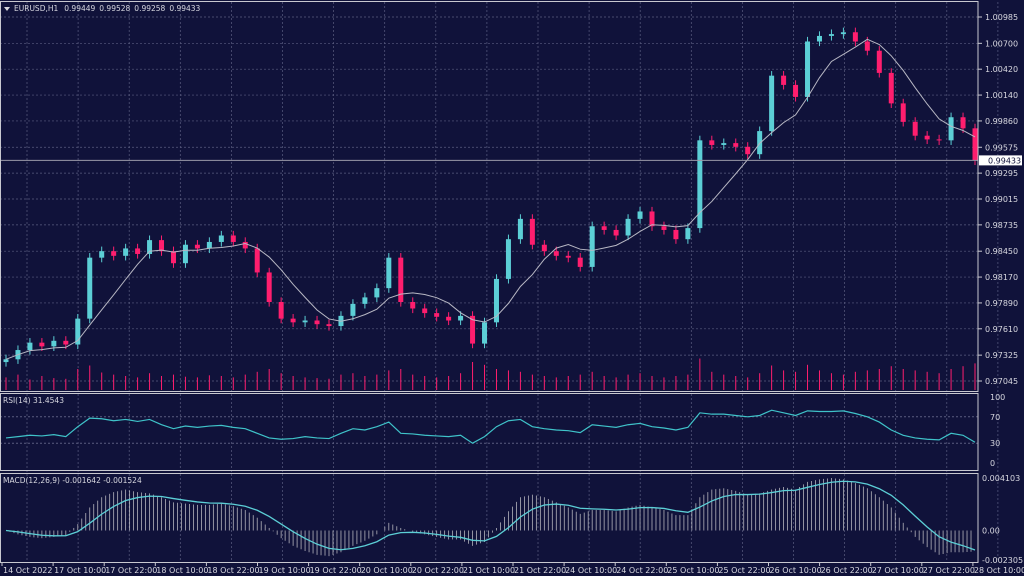 The width and height of the screenshot is (1024, 576). What do you see at coordinates (1001, 355) in the screenshot?
I see `price-tick-label: 0.97325` at bounding box center [1001, 355].